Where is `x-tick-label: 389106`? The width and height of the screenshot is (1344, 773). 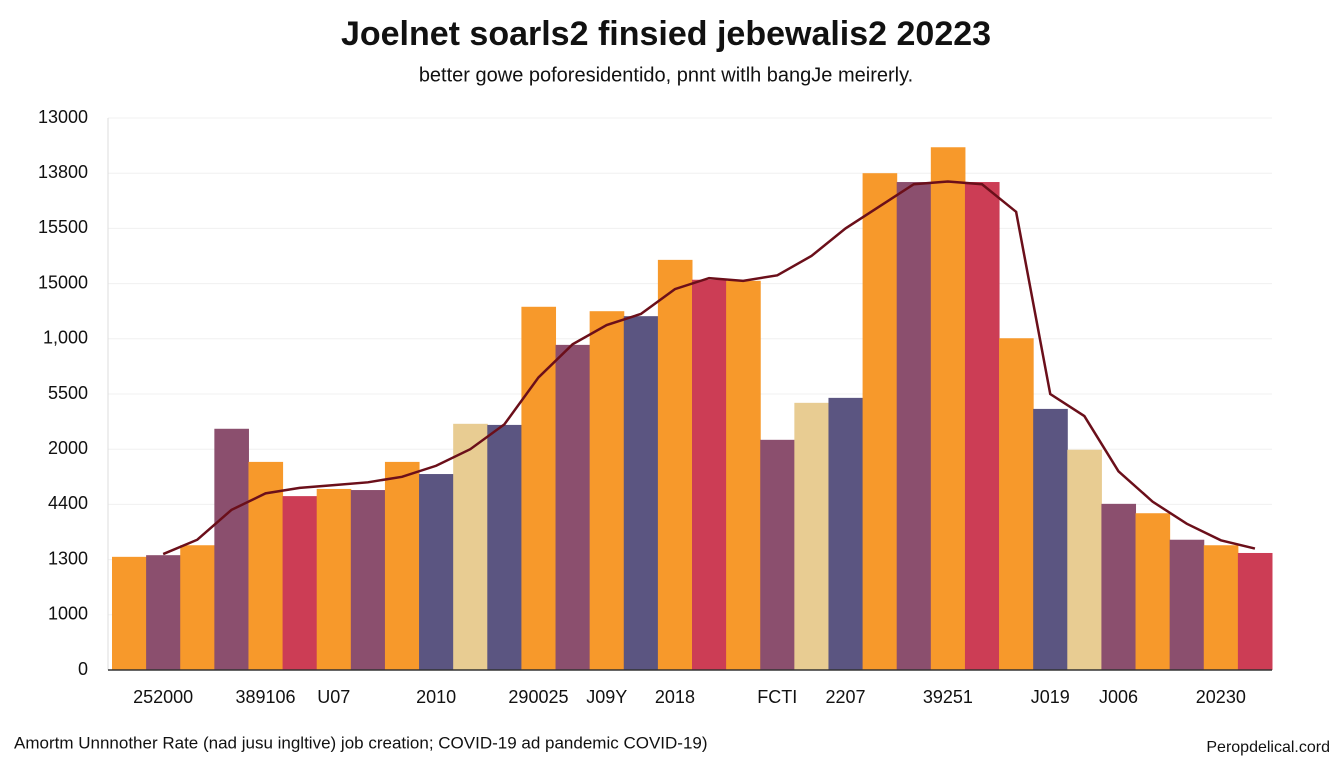 x-tick-label: 389106 is located at coordinates (265, 697).